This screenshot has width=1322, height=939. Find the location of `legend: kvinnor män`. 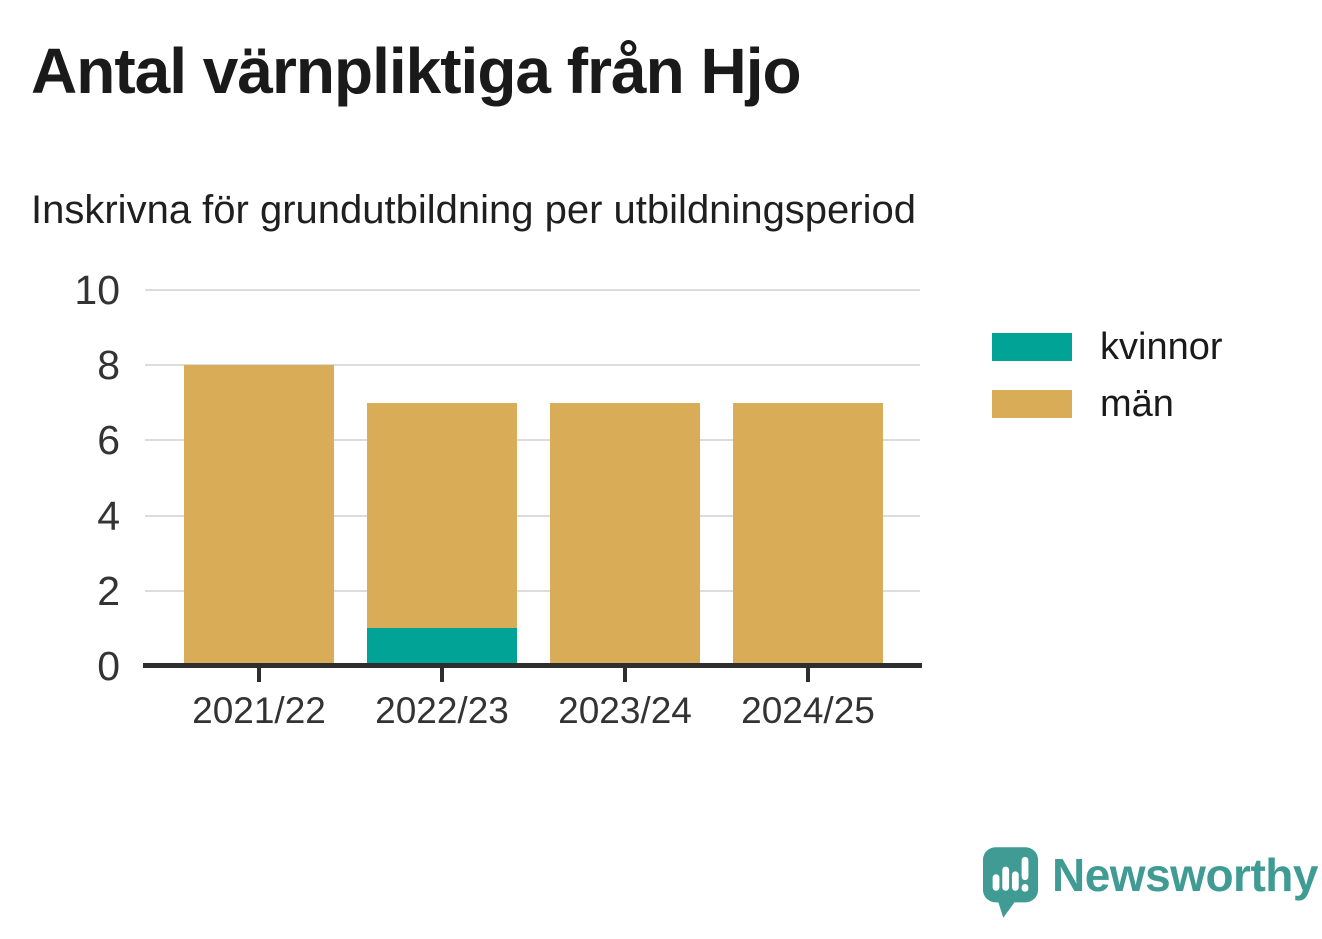

legend: kvinnor män is located at coordinates (1107, 386).